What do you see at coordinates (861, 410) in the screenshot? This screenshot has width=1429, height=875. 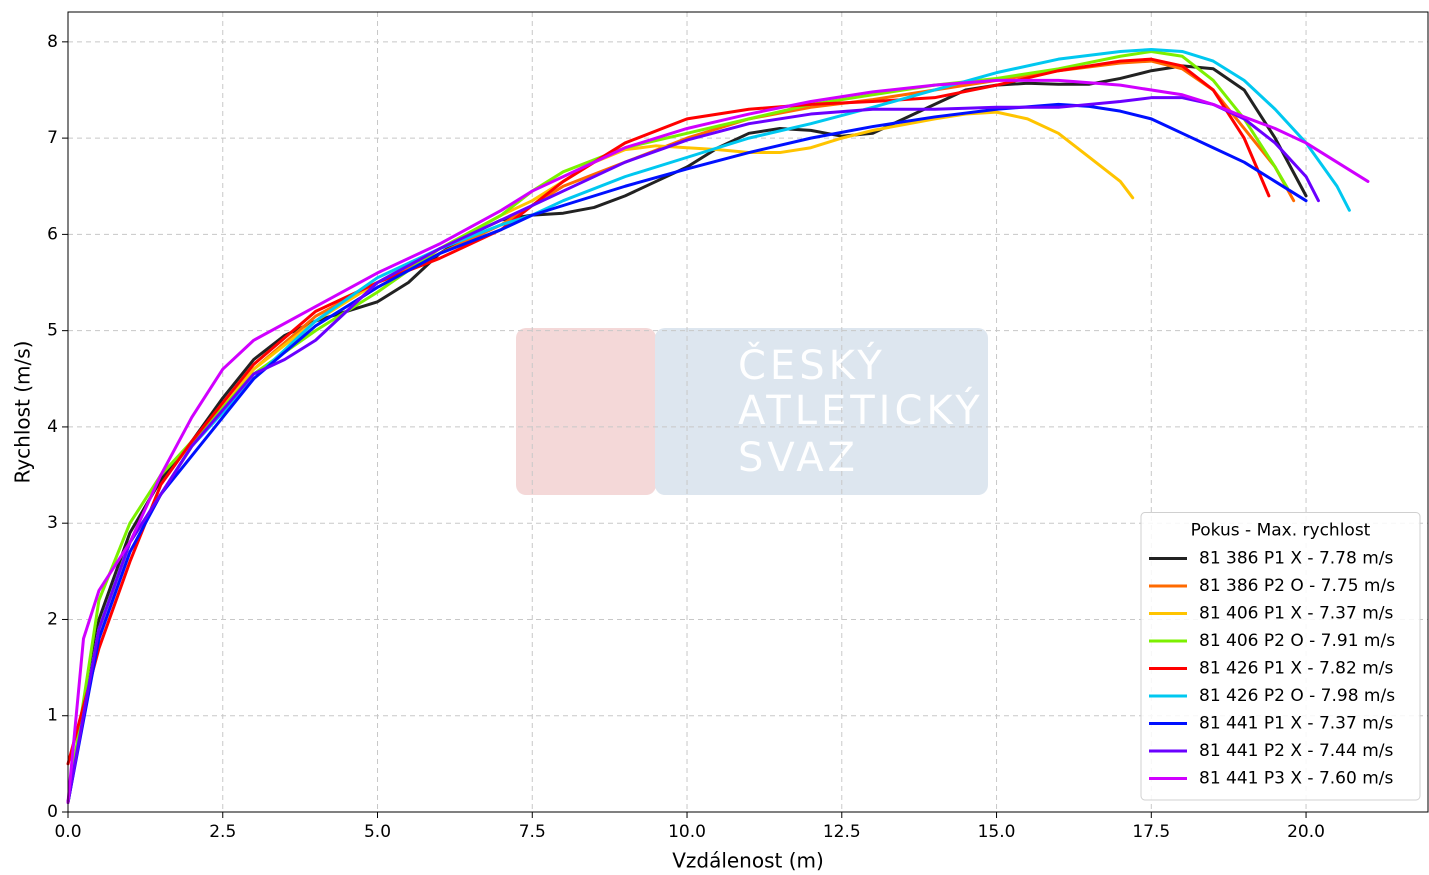 I see `watermark-text: ATLETICKÝ` at bounding box center [861, 410].